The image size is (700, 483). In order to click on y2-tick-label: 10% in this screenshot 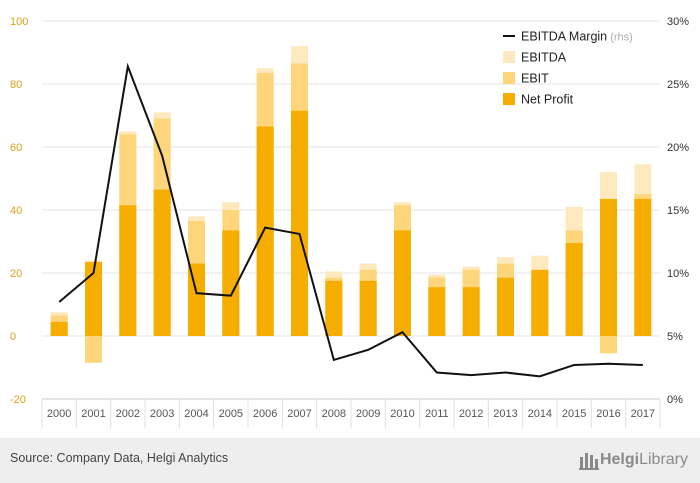, I will do `click(678, 274)`.